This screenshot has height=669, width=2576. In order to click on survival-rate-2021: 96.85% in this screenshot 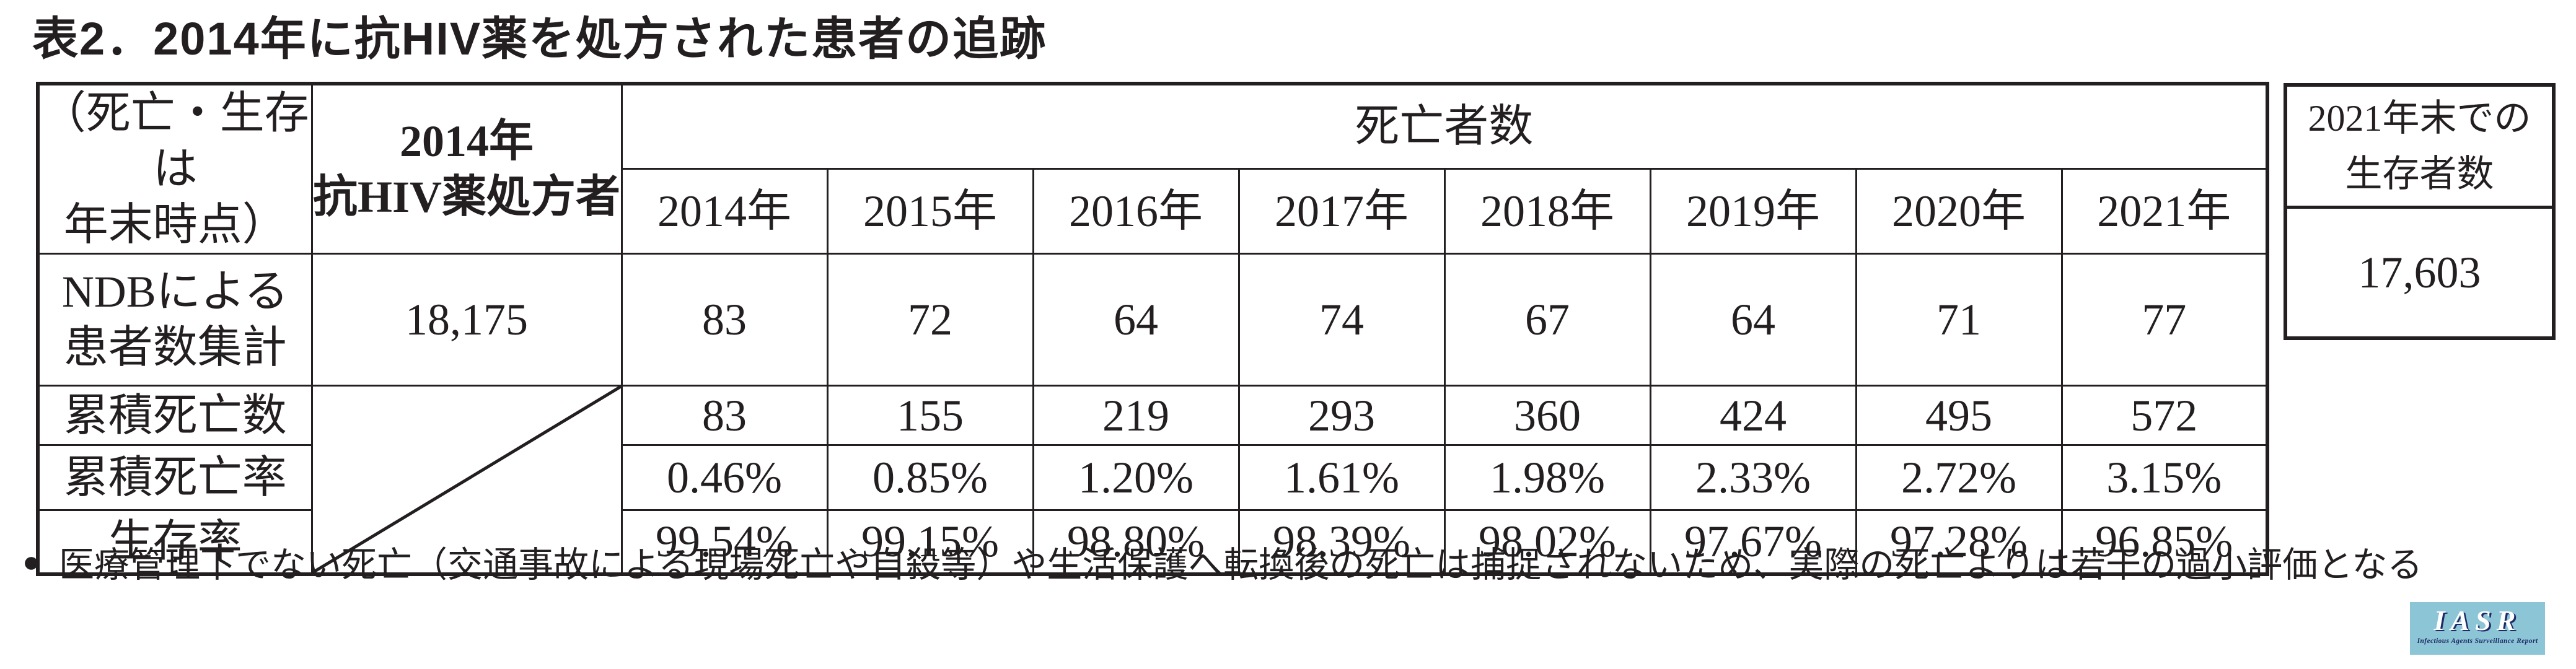, I will do `click(2164, 542)`.